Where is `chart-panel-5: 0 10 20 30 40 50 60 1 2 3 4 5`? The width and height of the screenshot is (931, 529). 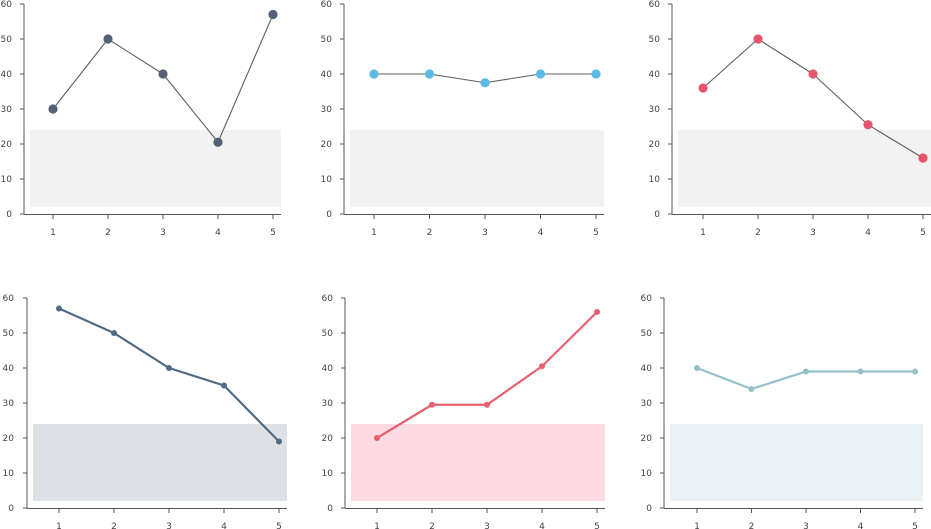
chart-panel-5: 0 10 20 30 40 50 60 1 2 3 4 5 is located at coordinates (463, 411).